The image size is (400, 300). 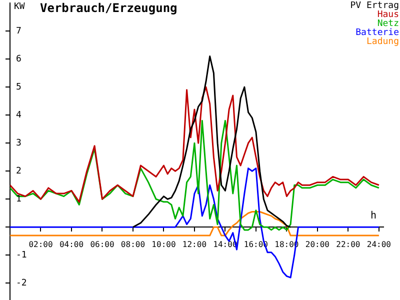 I want to click on y-tick-label: 1, so click(x=19, y=199).